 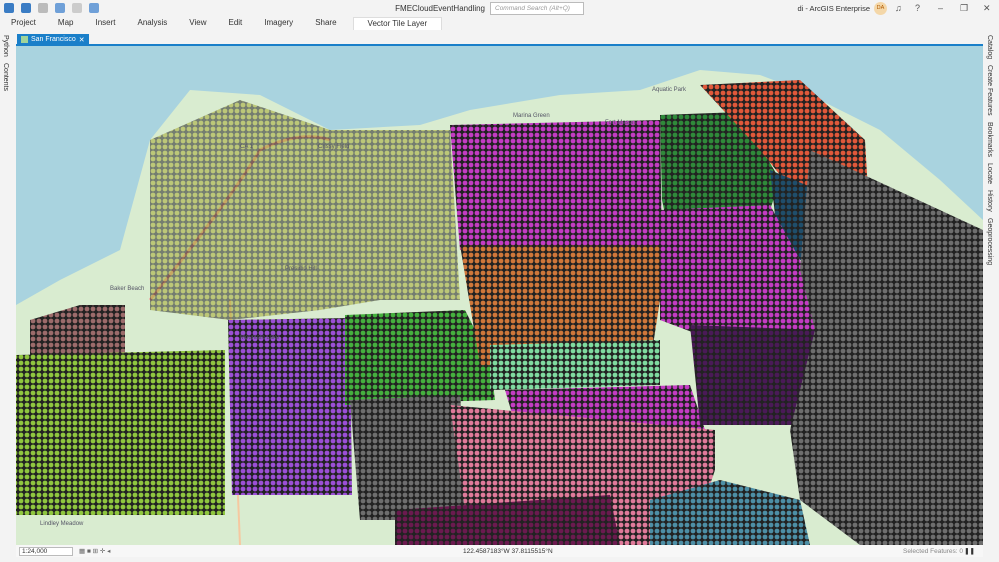 What do you see at coordinates (918, 8) in the screenshot?
I see `help-icon: ?` at bounding box center [918, 8].